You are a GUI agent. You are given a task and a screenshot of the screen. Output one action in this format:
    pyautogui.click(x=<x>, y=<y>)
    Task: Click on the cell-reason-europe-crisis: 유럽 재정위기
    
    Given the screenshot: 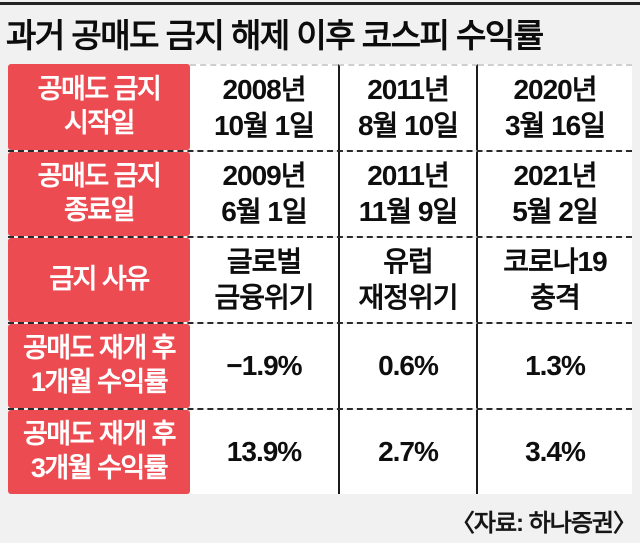 What is the action you would take?
    pyautogui.click(x=408, y=280)
    